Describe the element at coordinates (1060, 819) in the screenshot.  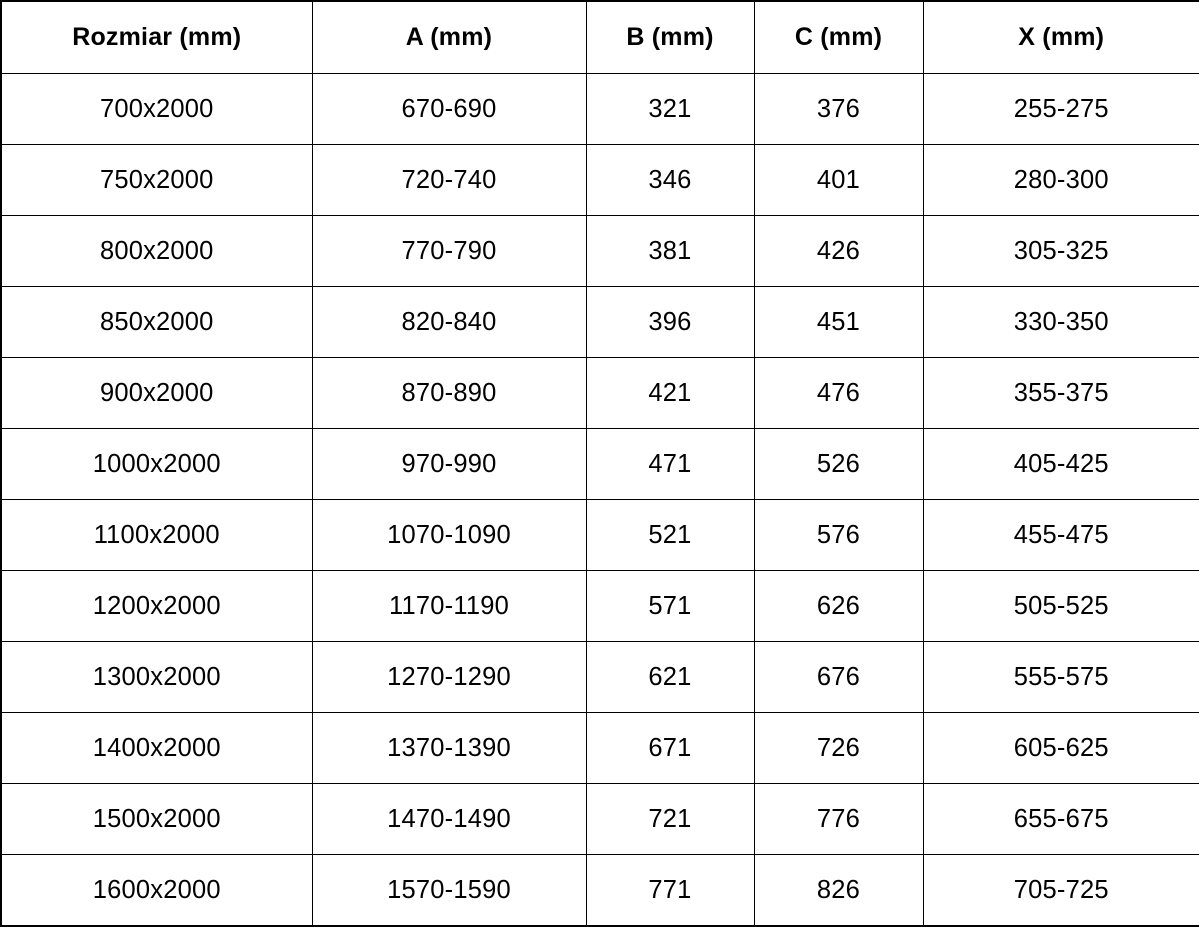
I see `cell-x: 655-675` at that location.